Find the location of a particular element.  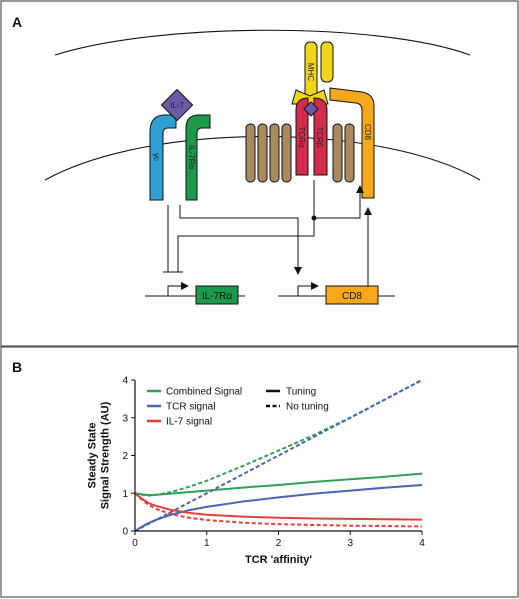

il7ra-promoter-arrow is located at coordinates (178, 289).